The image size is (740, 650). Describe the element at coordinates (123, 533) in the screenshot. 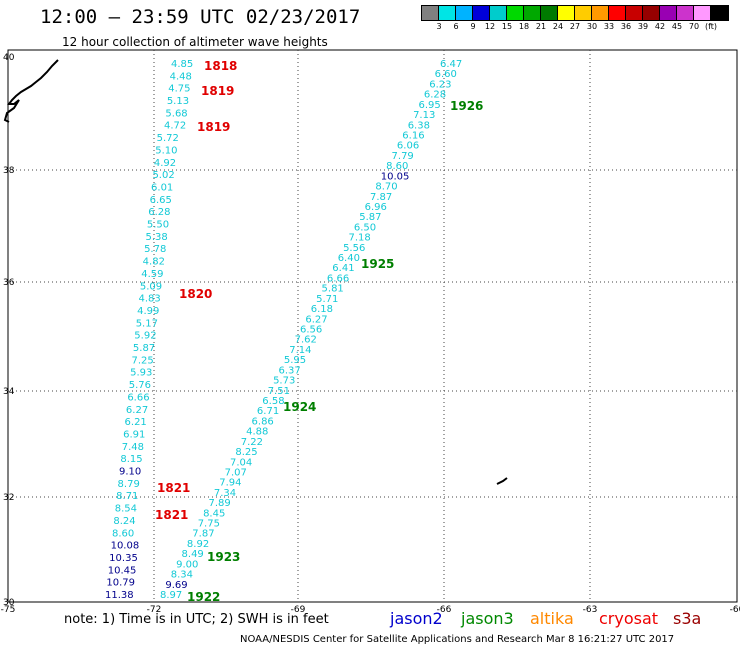

I see `swh-value-label: 8.60` at that location.